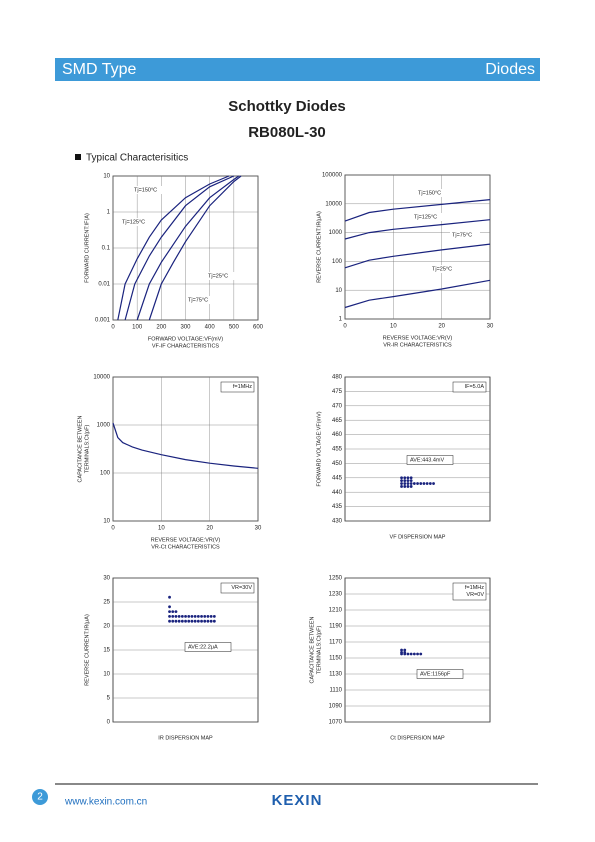  Describe the element at coordinates (393, 327) in the screenshot. I see `x-tick-label: 10` at that location.